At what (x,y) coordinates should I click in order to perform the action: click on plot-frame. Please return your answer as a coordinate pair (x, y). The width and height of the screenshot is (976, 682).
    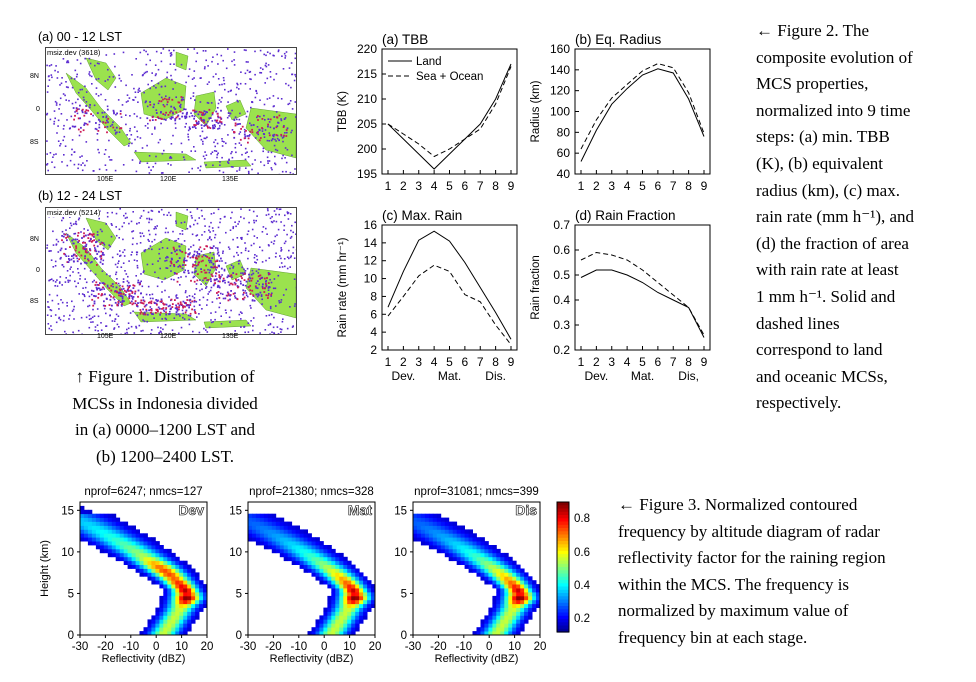
    Looking at the image, I should click on (311, 568).